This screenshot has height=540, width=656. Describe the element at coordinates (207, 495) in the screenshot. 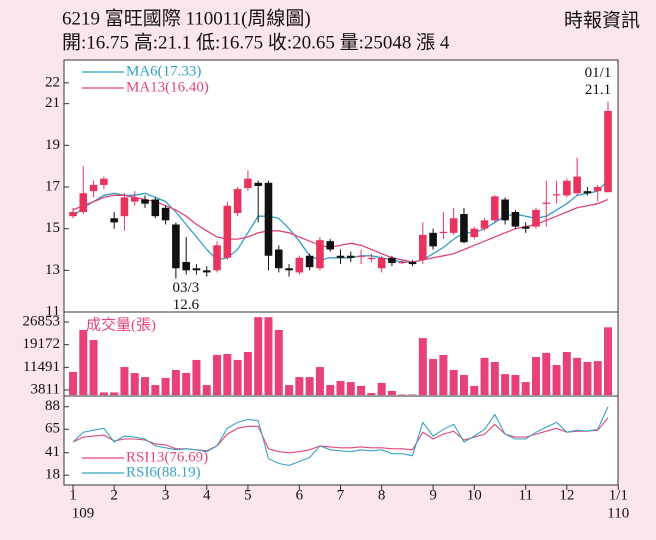

I see `x-tick-label: 4` at that location.